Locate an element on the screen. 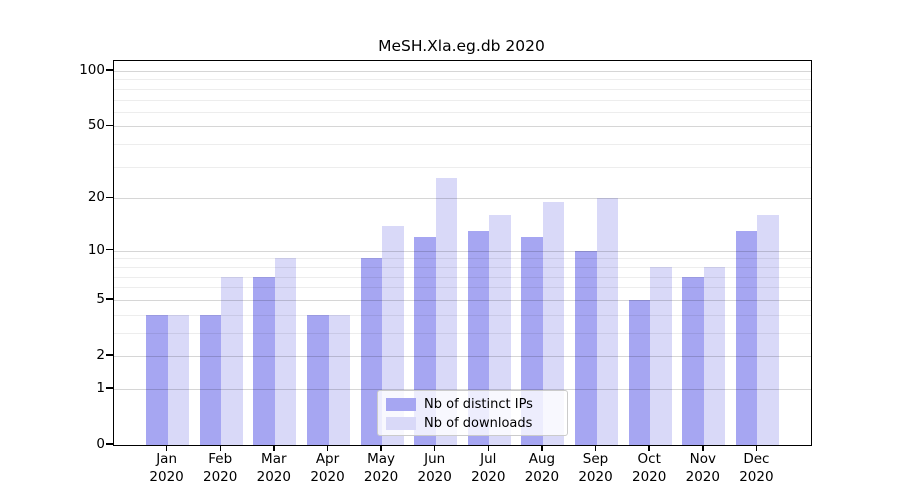 The height and width of the screenshot is (500, 900). bar-distinct-ips-apr is located at coordinates (318, 379).